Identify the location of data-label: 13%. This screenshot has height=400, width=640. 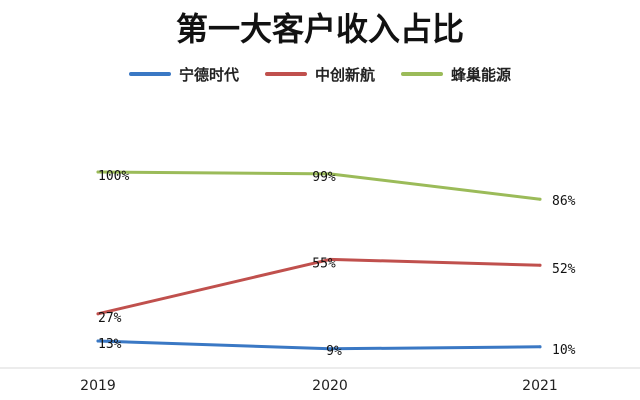
(110, 344).